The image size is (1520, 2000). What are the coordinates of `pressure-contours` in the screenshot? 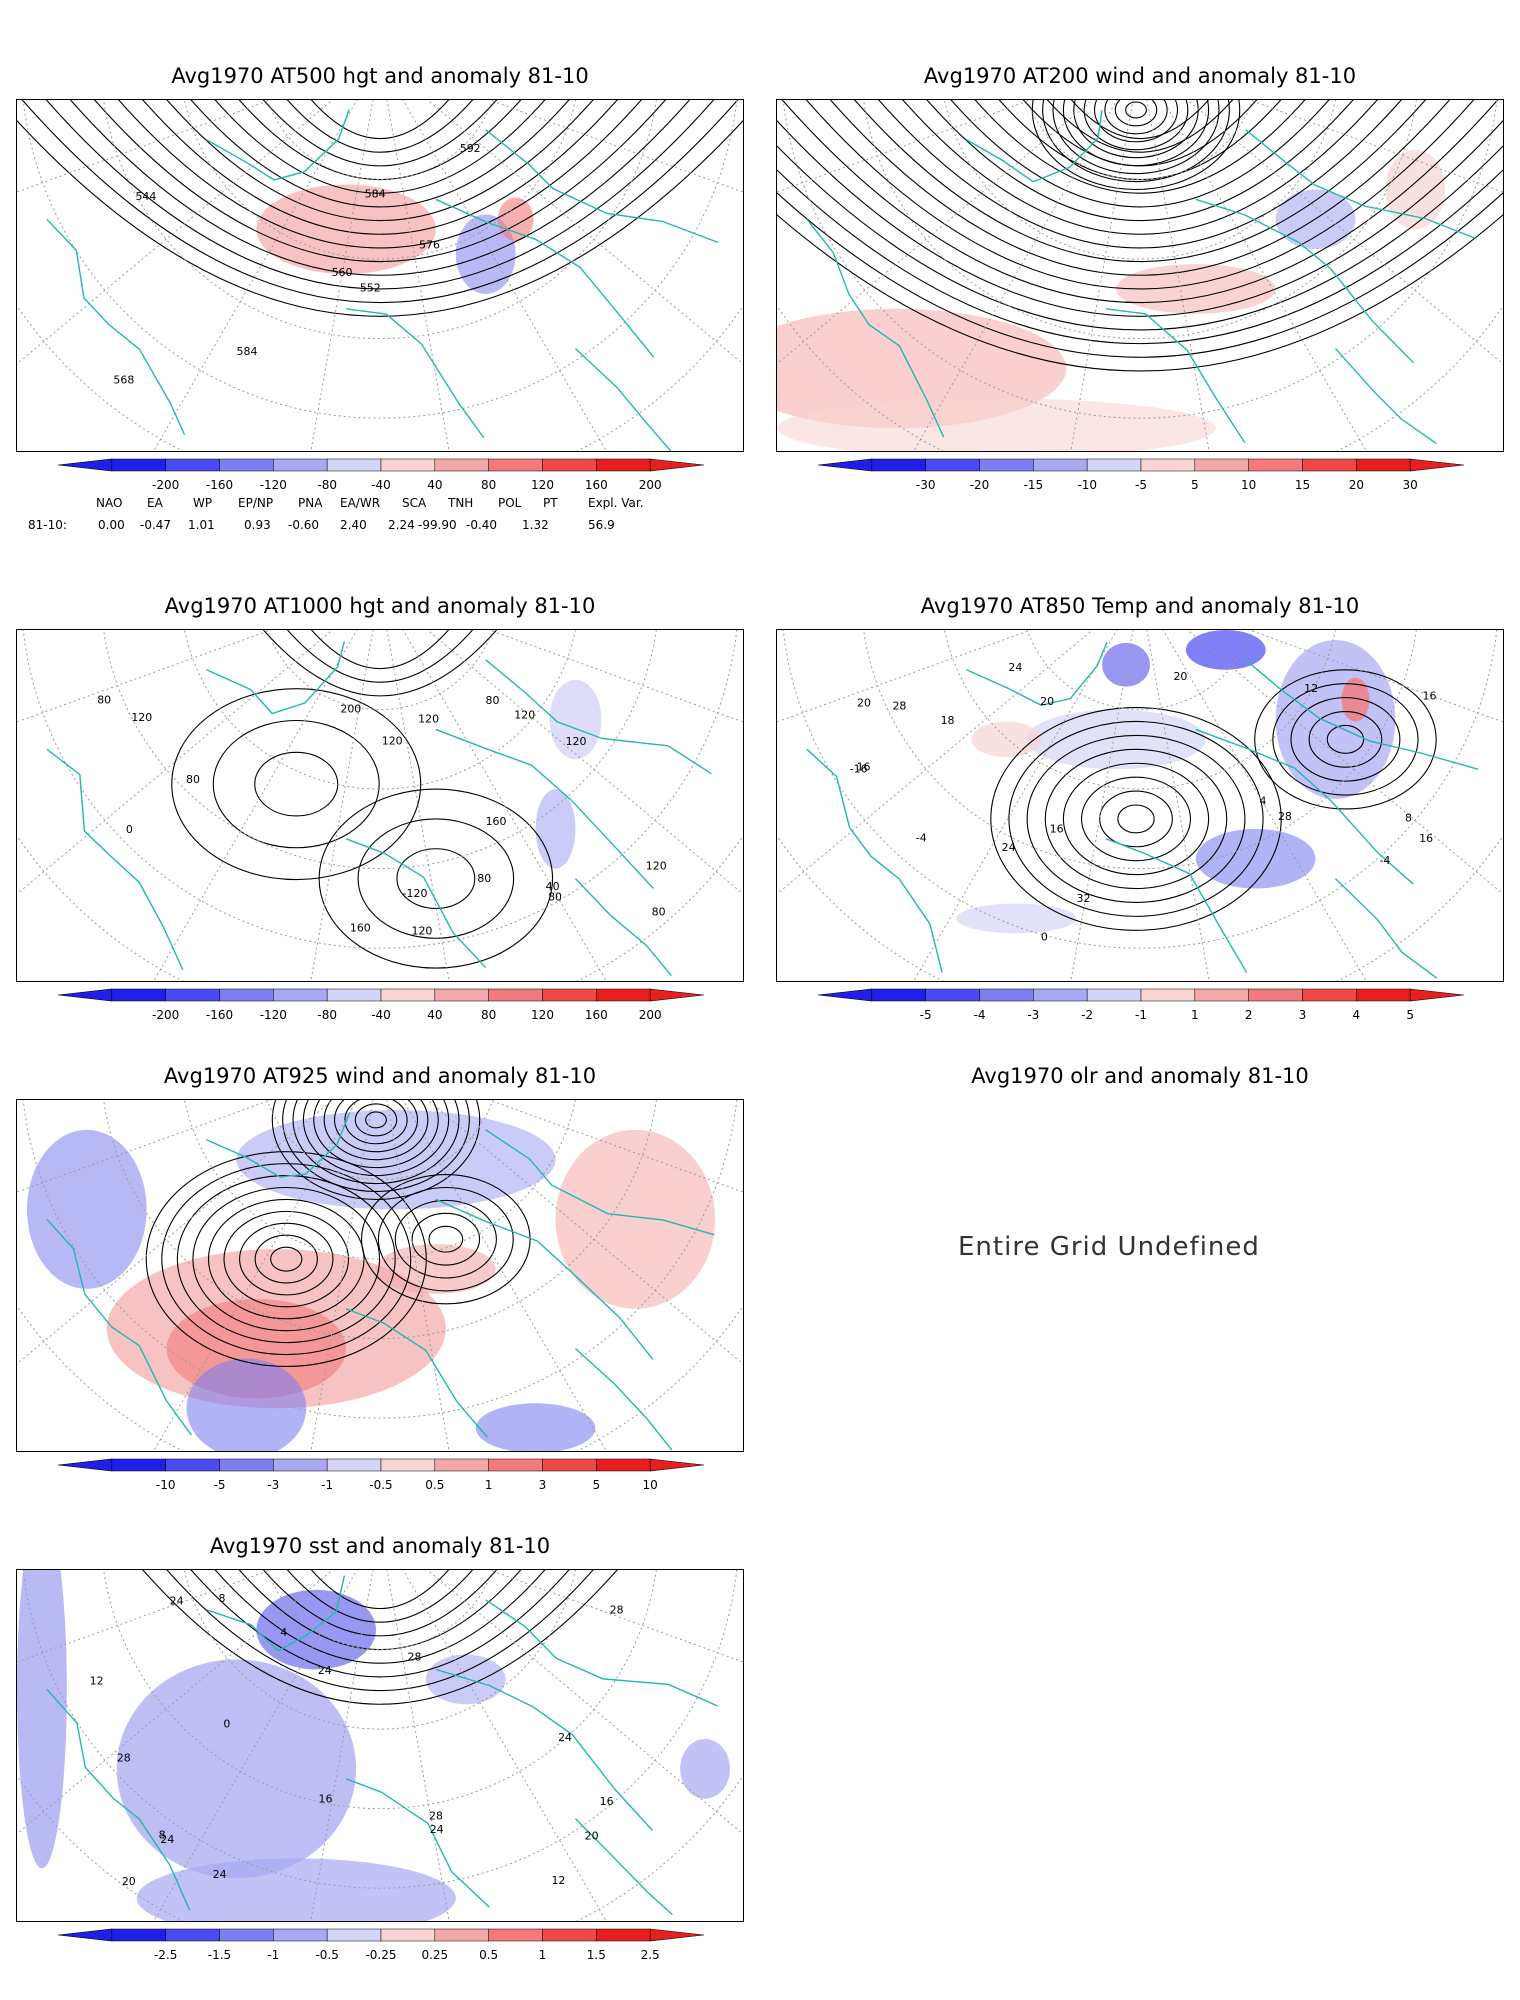 It's located at (380, 663).